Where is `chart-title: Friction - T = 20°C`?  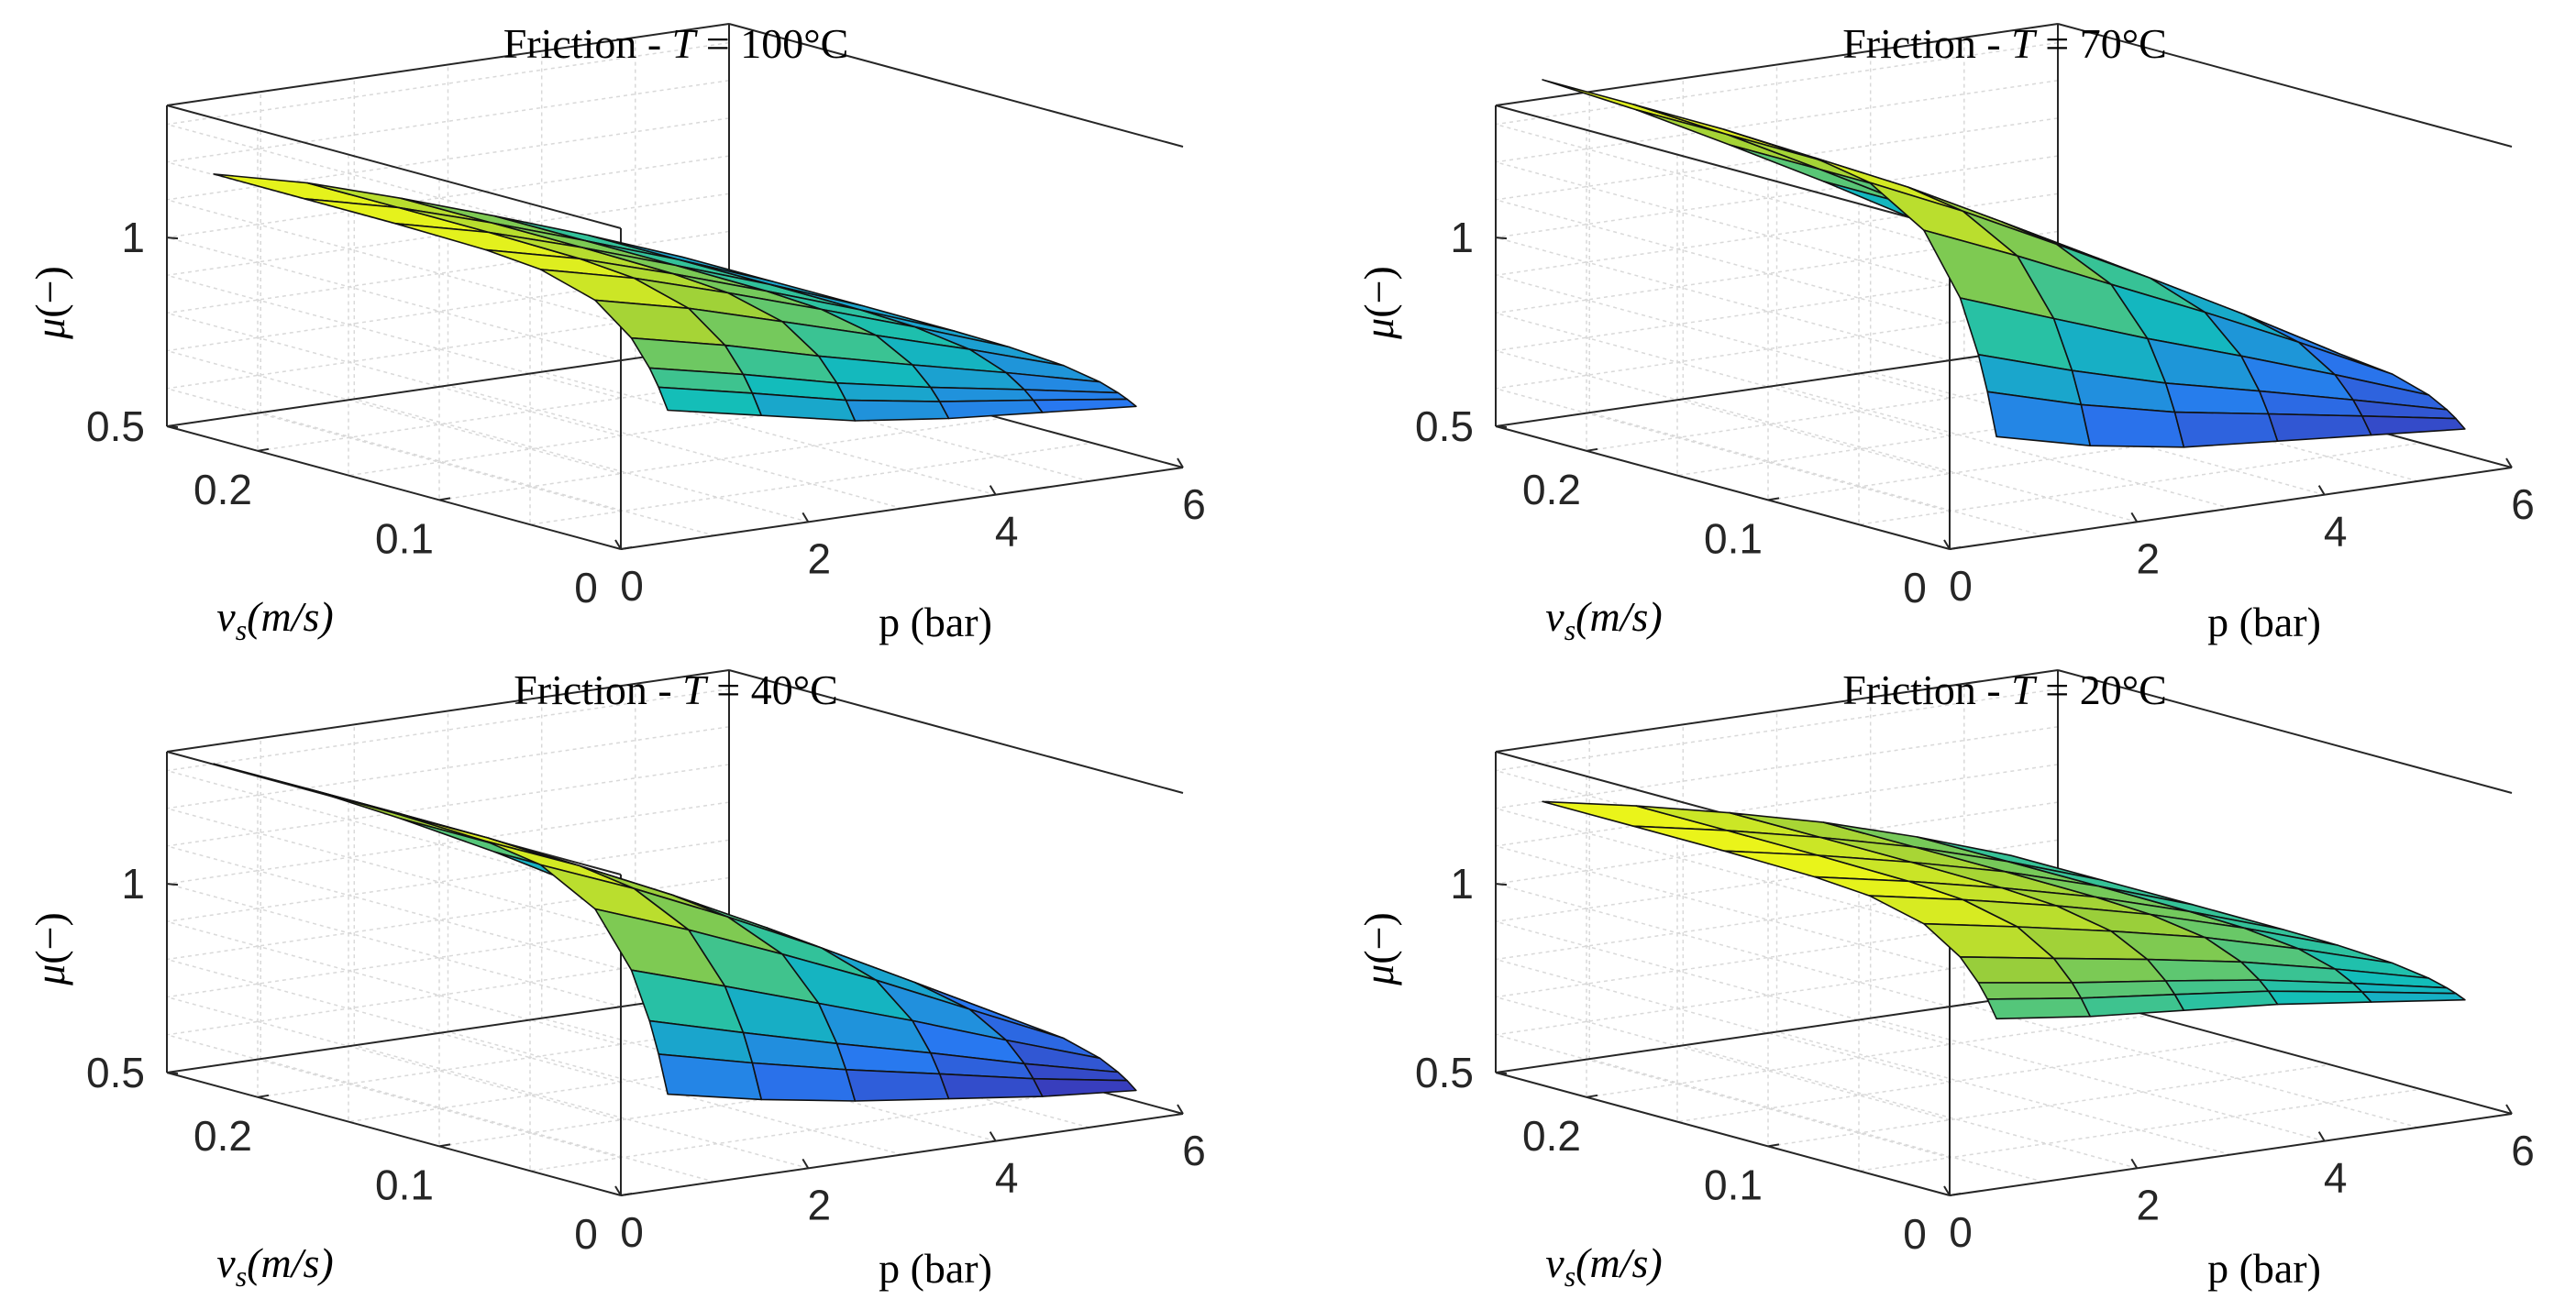
chart-title: Friction - T = 20°C is located at coordinates (2004, 689).